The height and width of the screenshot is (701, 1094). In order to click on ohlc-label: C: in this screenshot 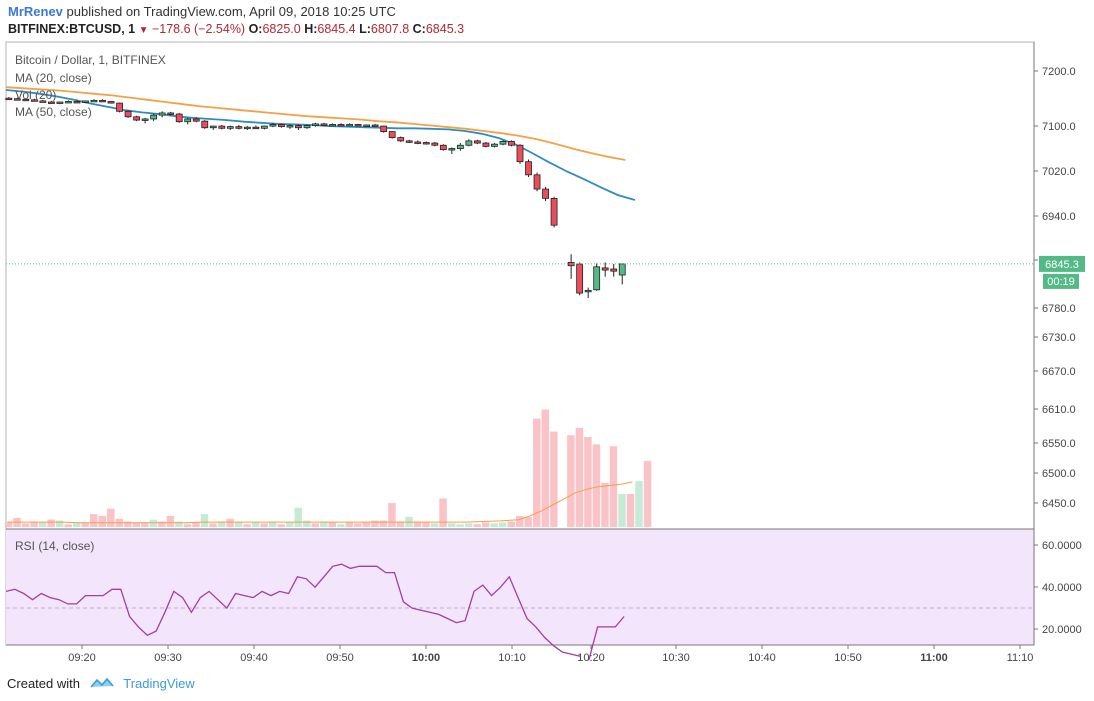, I will do `click(419, 29)`.